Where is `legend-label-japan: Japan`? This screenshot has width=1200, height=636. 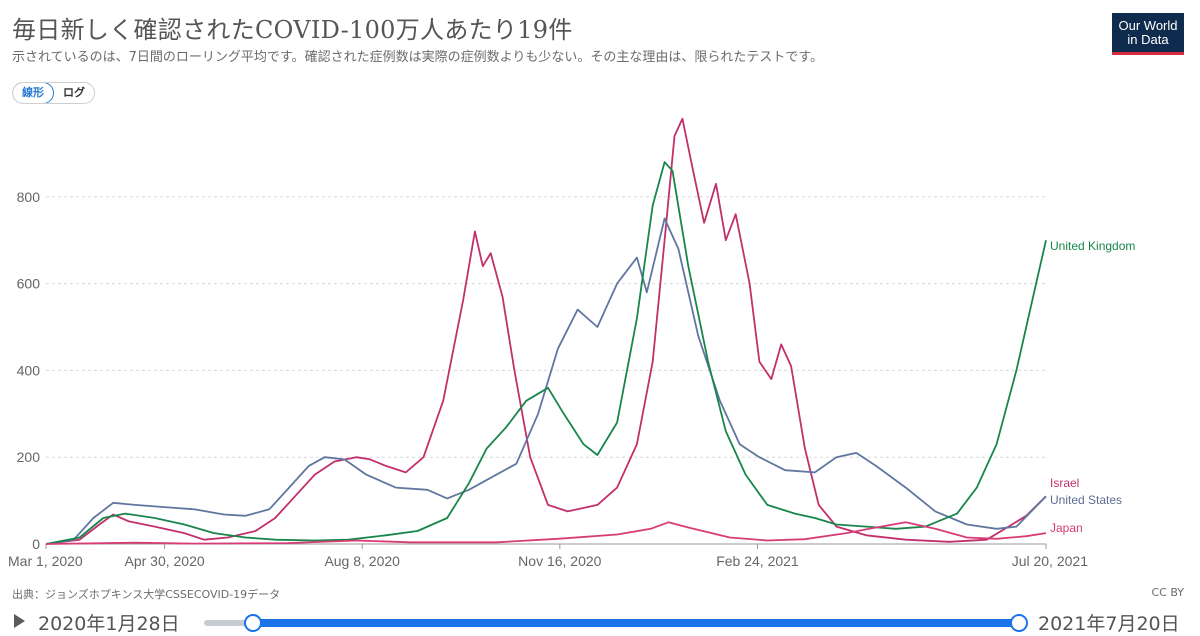
legend-label-japan: Japan is located at coordinates (1066, 528).